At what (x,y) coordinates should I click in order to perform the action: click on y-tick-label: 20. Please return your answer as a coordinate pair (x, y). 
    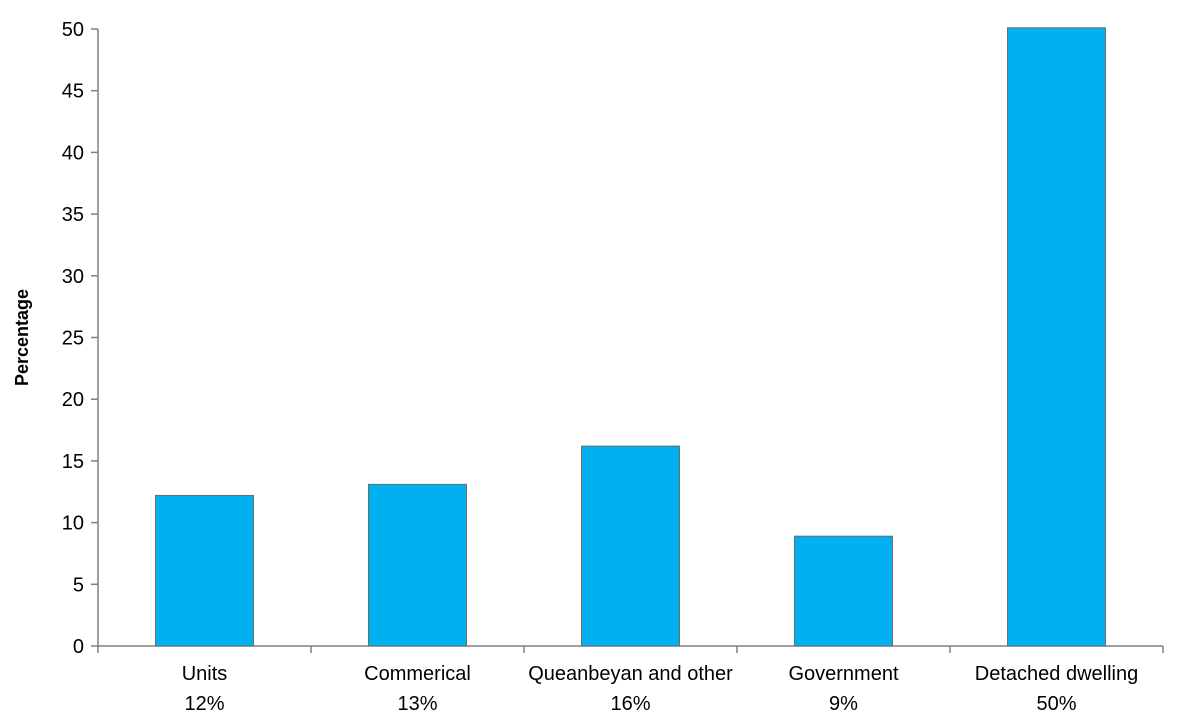
    Looking at the image, I should click on (73, 400).